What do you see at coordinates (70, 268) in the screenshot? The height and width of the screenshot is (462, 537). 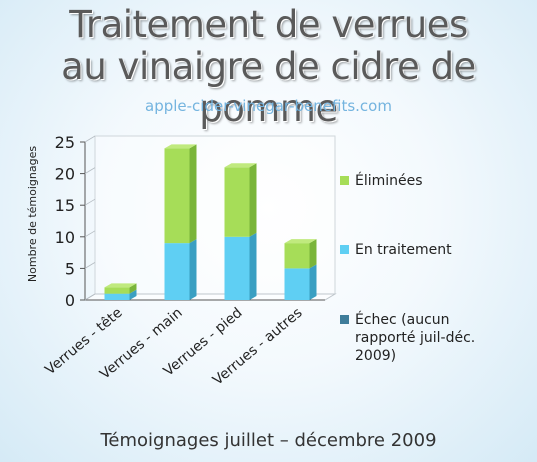 I see `y-tick-label: 5` at bounding box center [70, 268].